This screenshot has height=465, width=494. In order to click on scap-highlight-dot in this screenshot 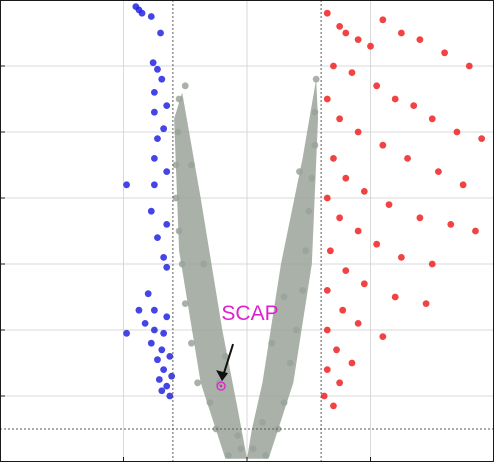, I will do `click(221, 386)`.